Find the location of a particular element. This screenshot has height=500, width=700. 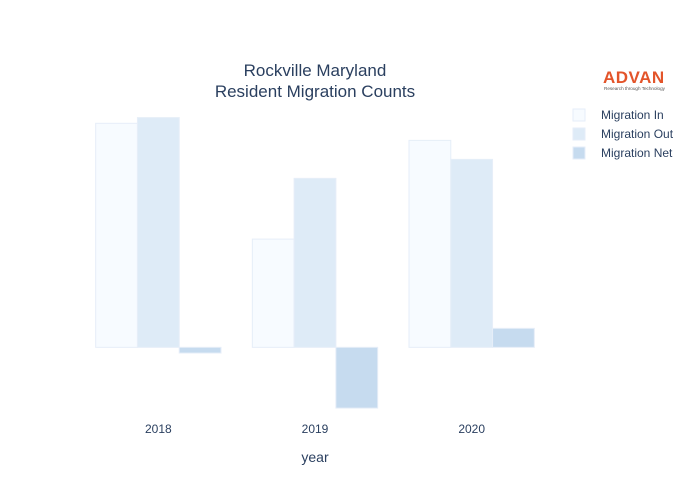

advan-logo-tagline: Research through Technology is located at coordinates (635, 88).